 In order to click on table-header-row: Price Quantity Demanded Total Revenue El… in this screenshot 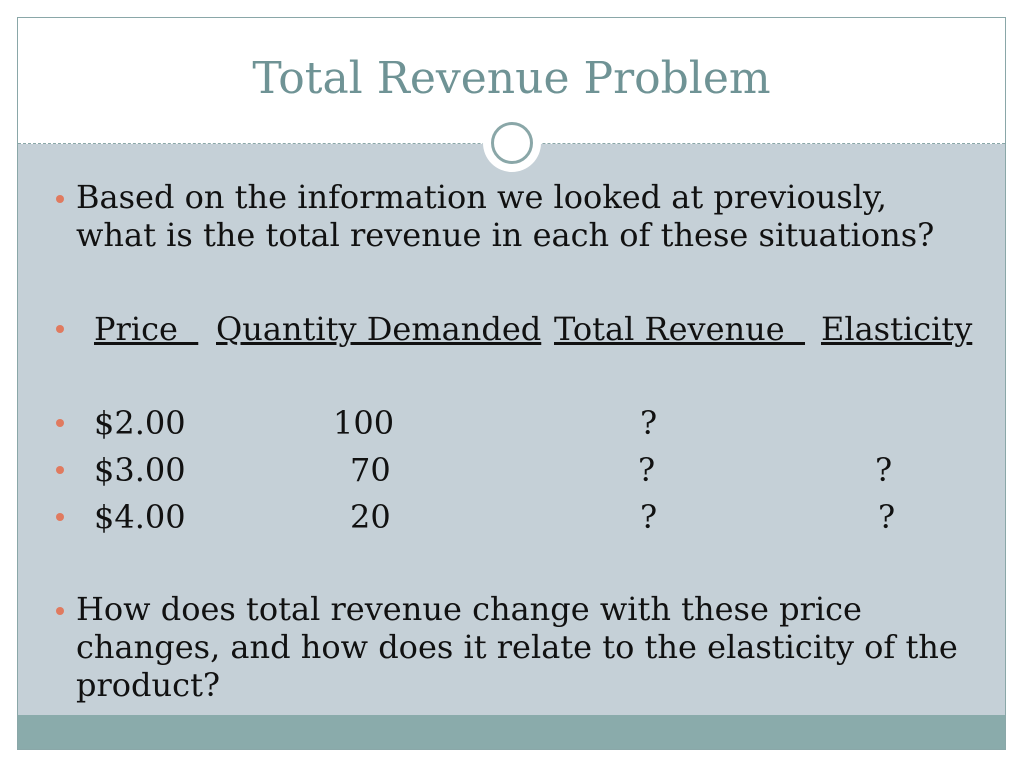, I will do `click(511, 330)`.